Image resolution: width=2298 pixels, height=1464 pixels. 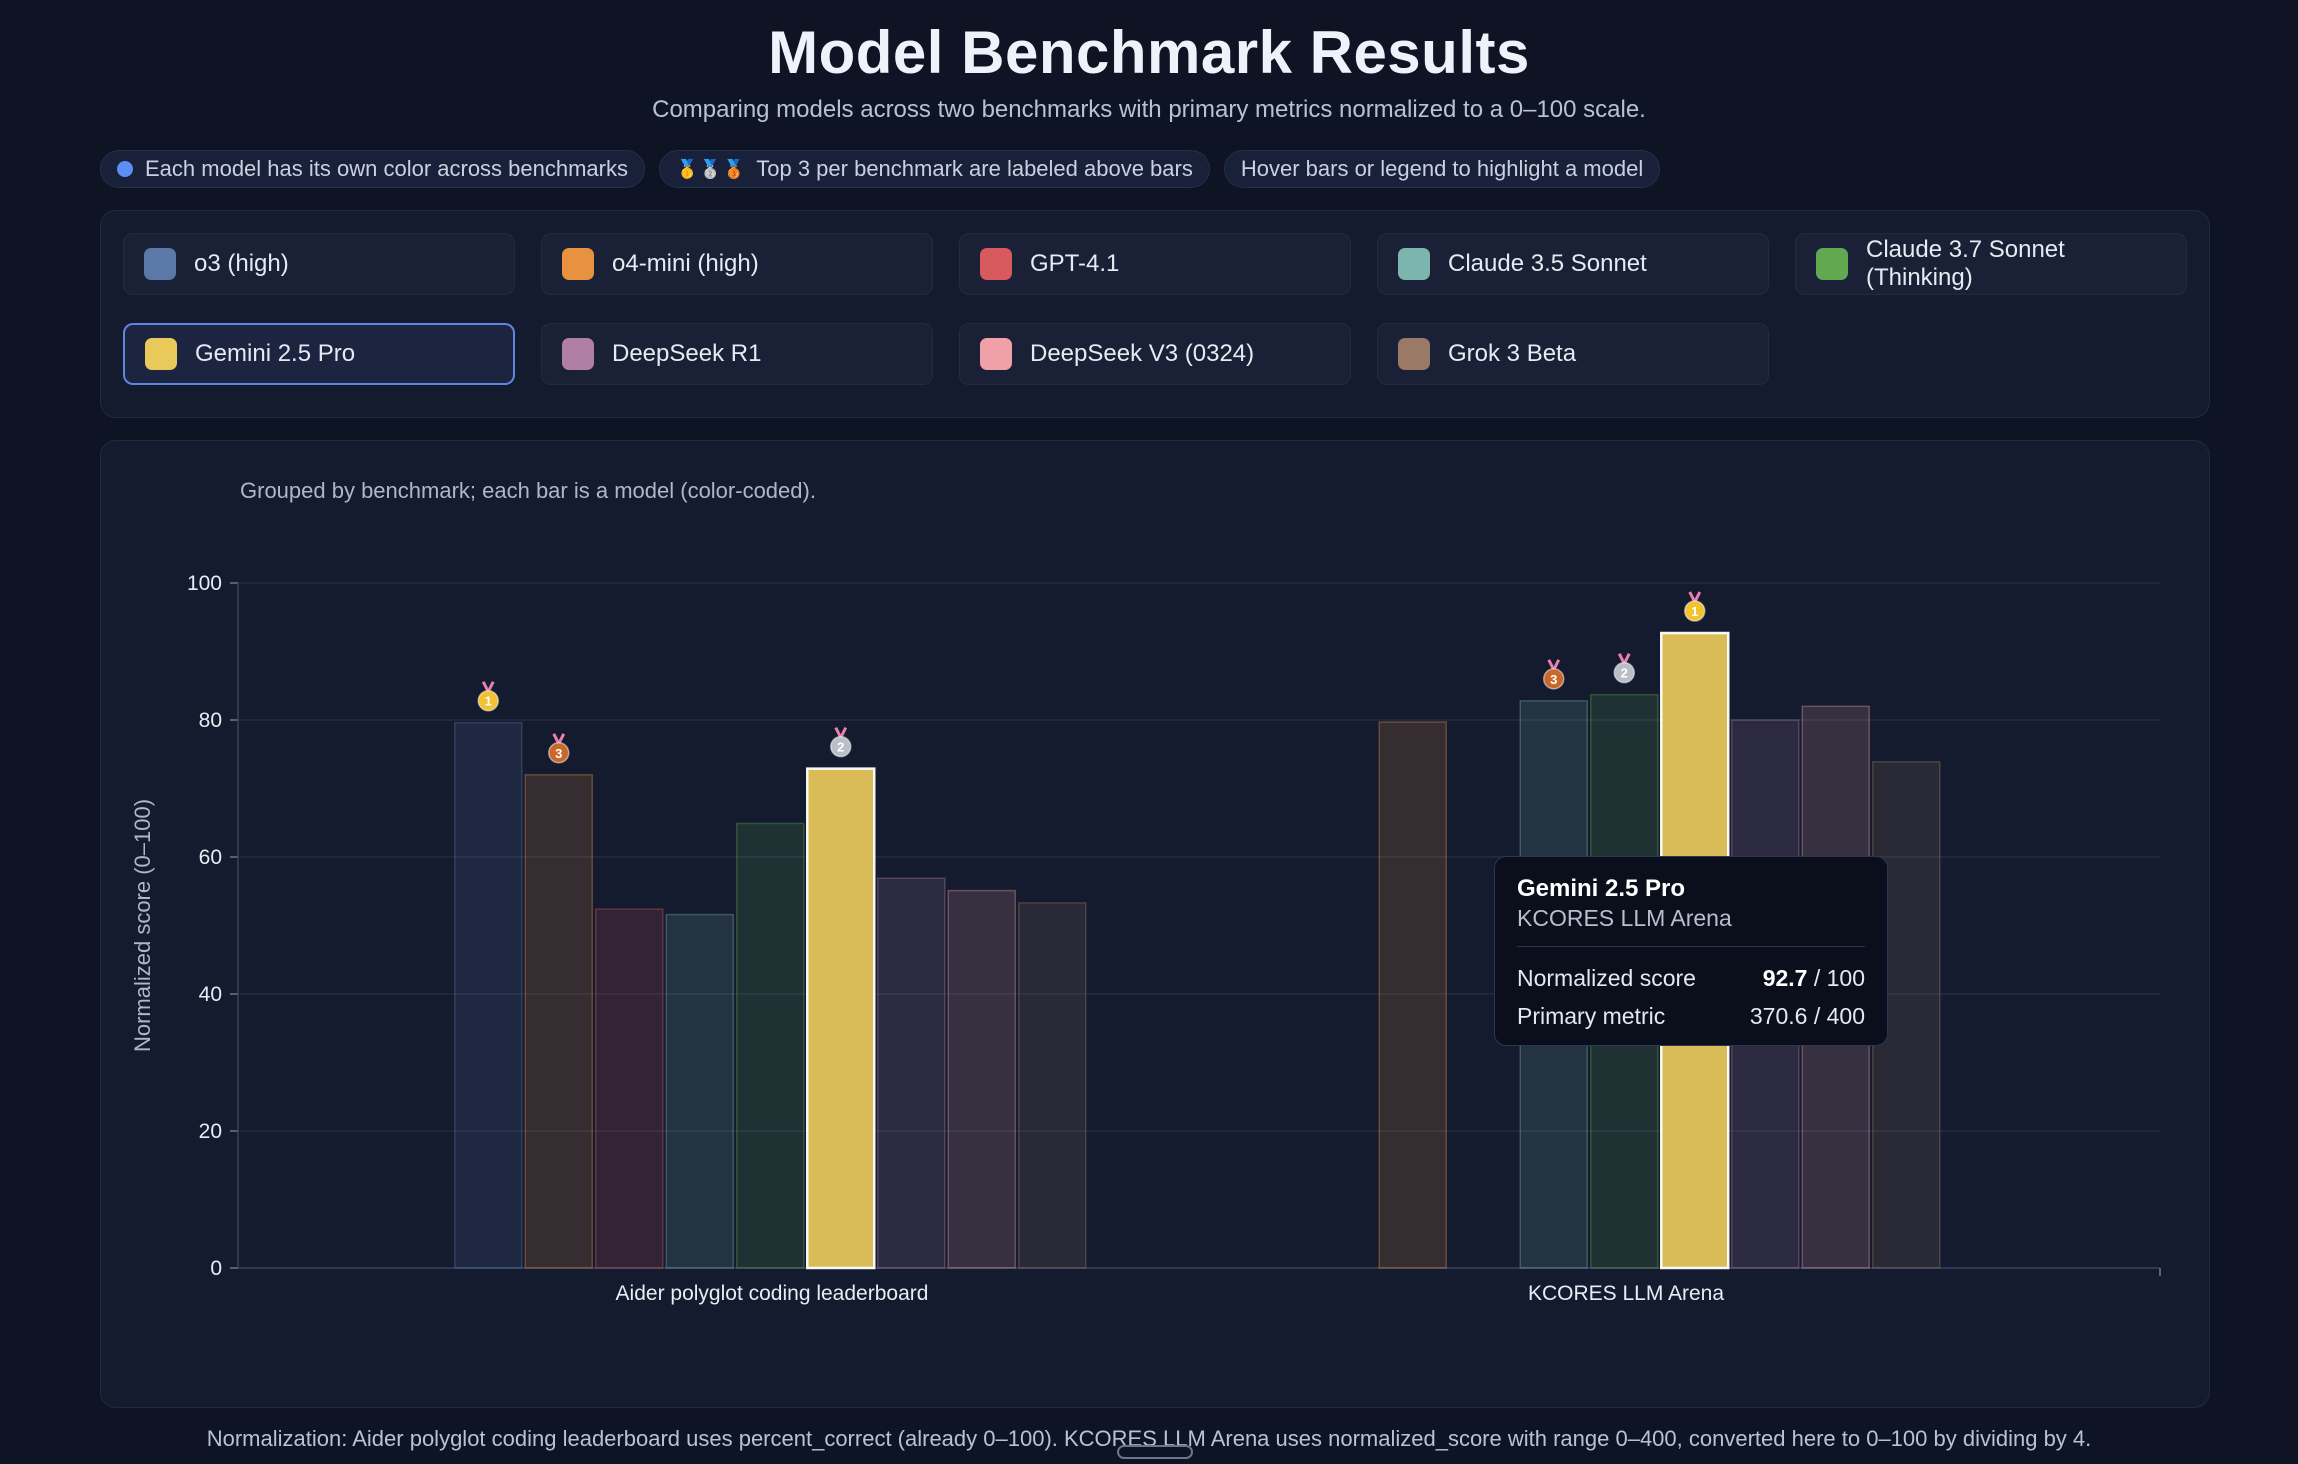 What do you see at coordinates (1691, 1016) in the screenshot?
I see `tooltip-row-primary: Primary metric 370.6 / 400` at bounding box center [1691, 1016].